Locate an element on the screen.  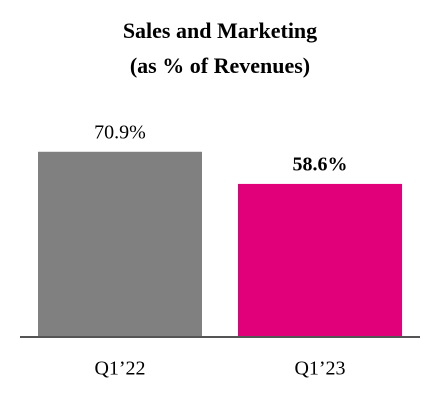
x-tick-label: Q1’23 is located at coordinates (319, 369).